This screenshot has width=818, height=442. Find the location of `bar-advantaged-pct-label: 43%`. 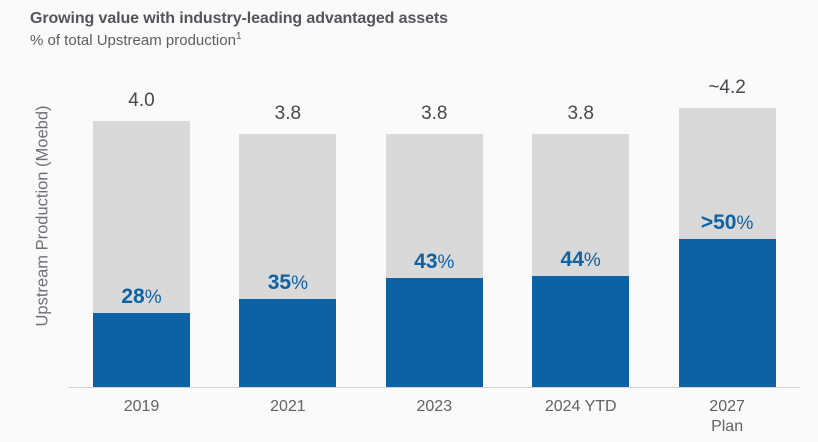

bar-advantaged-pct-label: 43% is located at coordinates (434, 262).